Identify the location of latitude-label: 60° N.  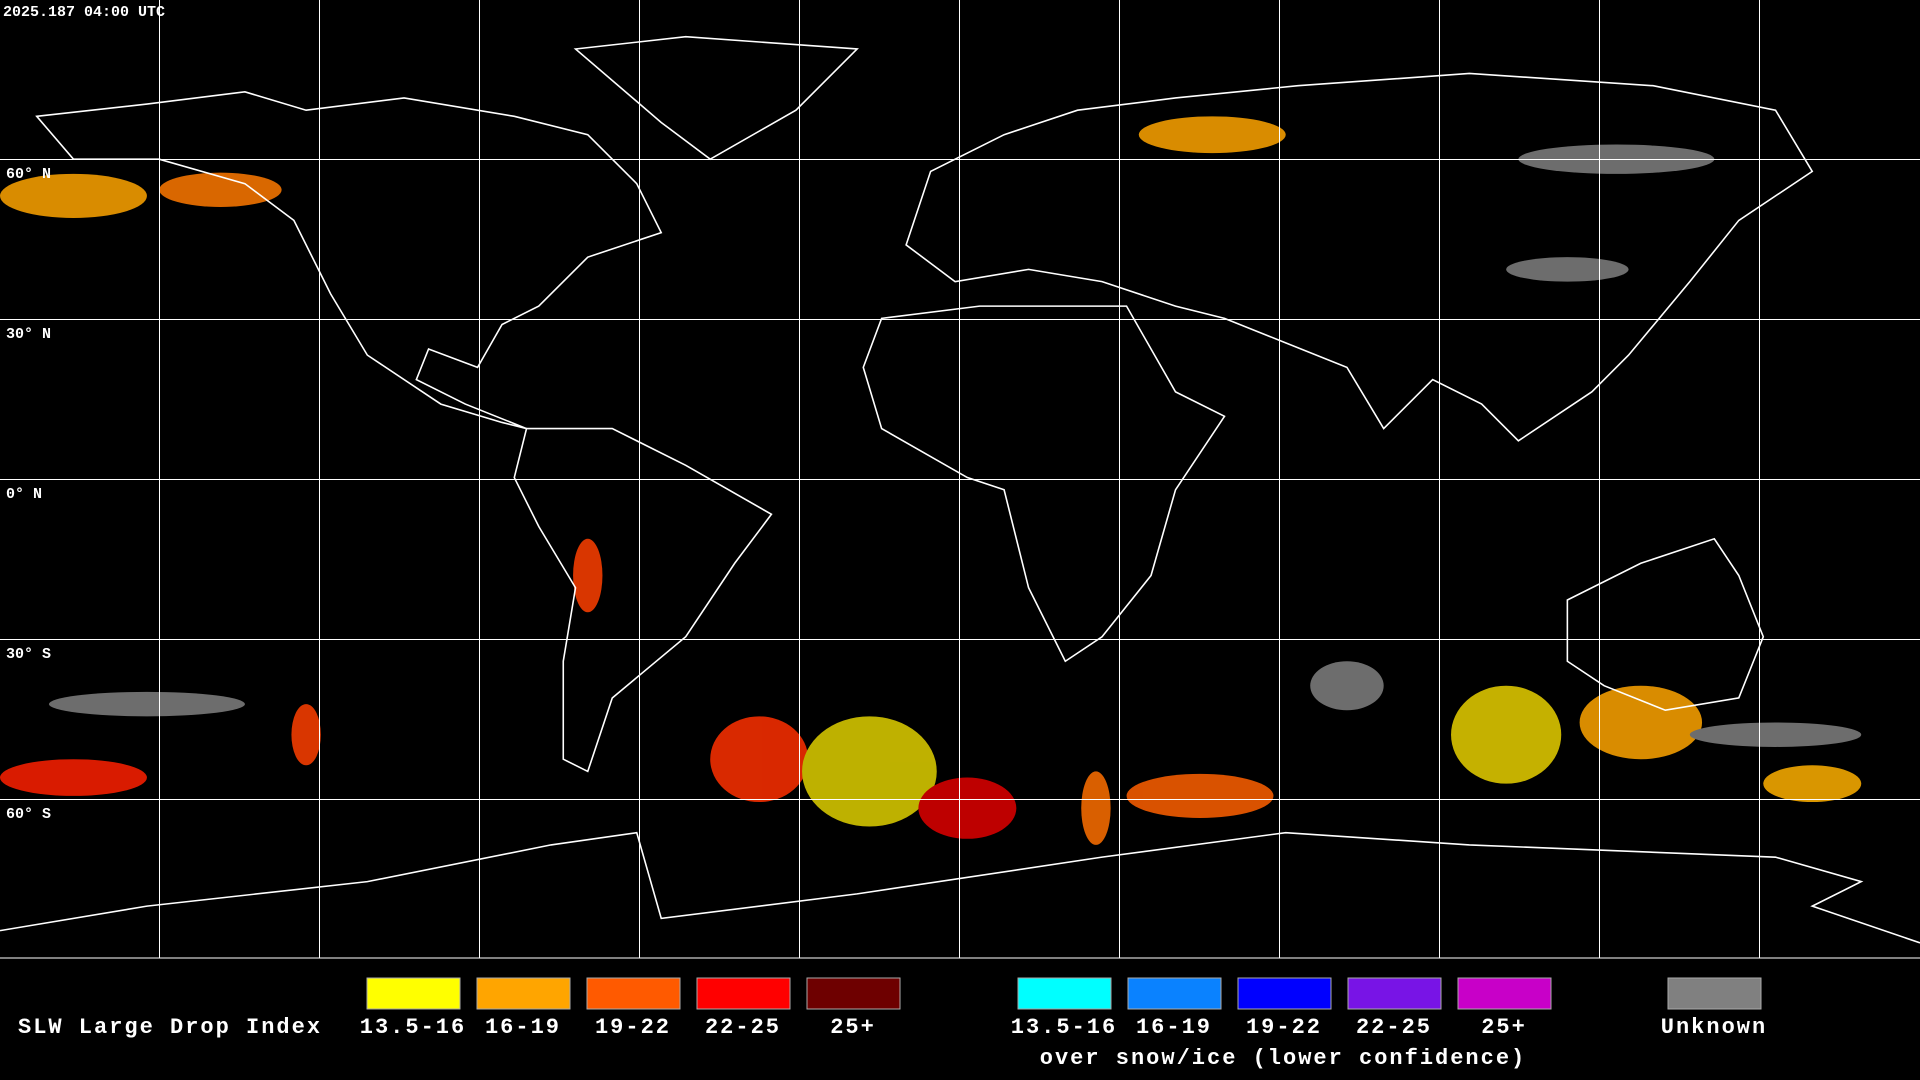
(28, 174).